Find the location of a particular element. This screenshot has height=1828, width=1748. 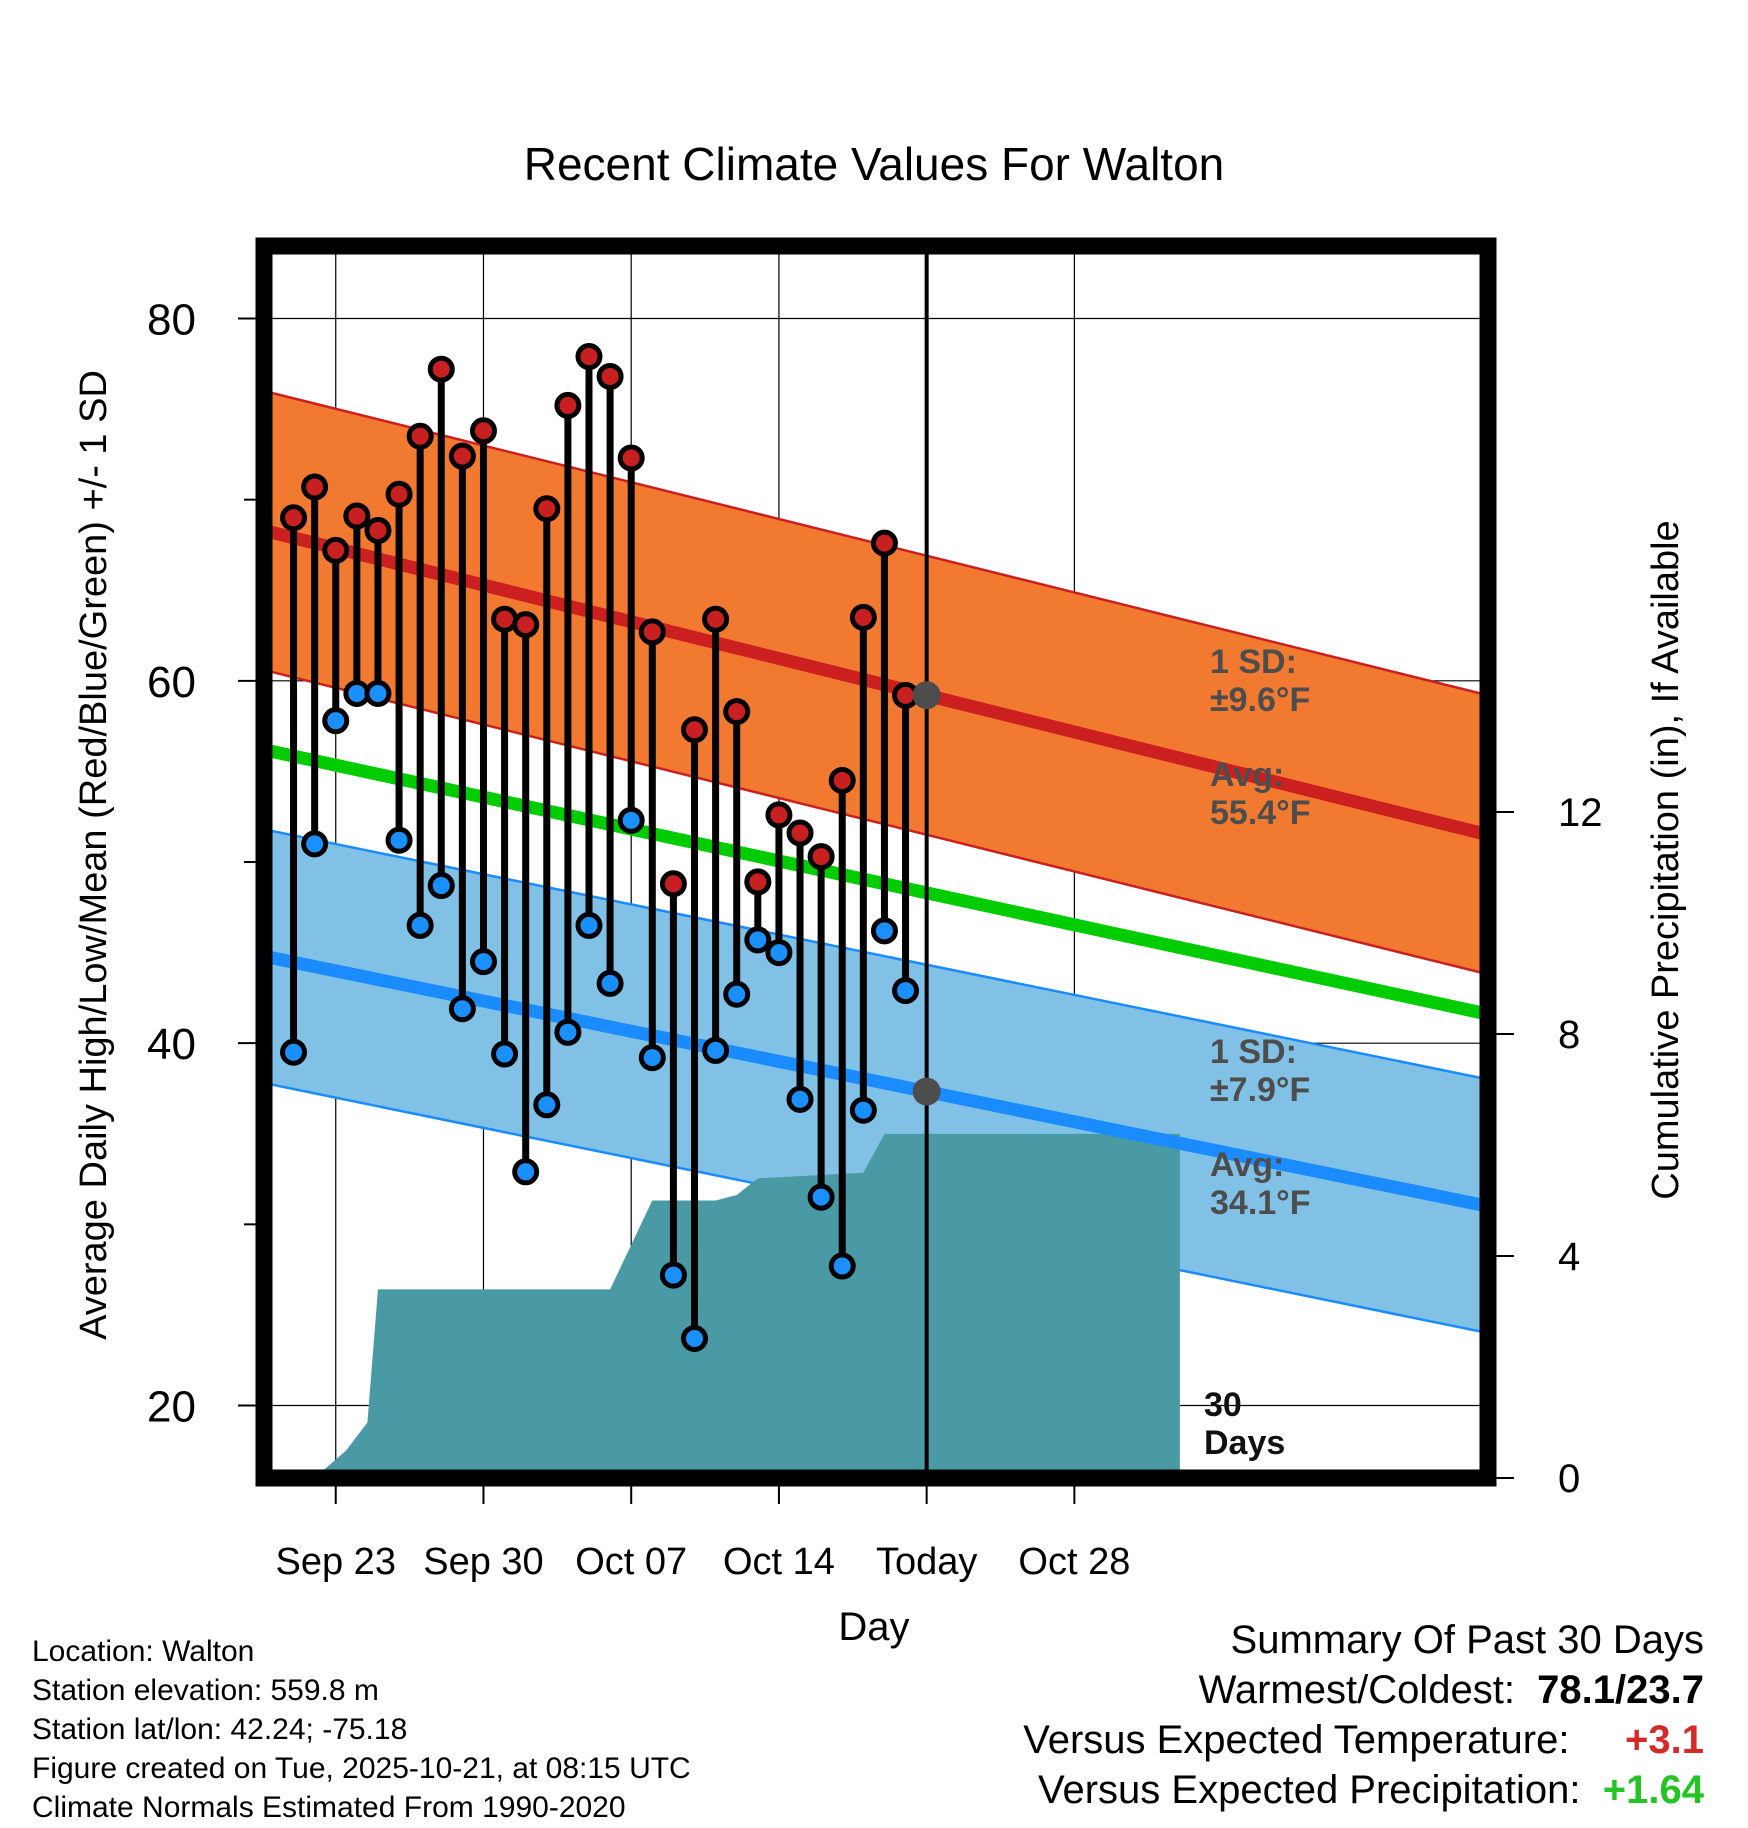

days-label: 30 Days is located at coordinates (1244, 1424).